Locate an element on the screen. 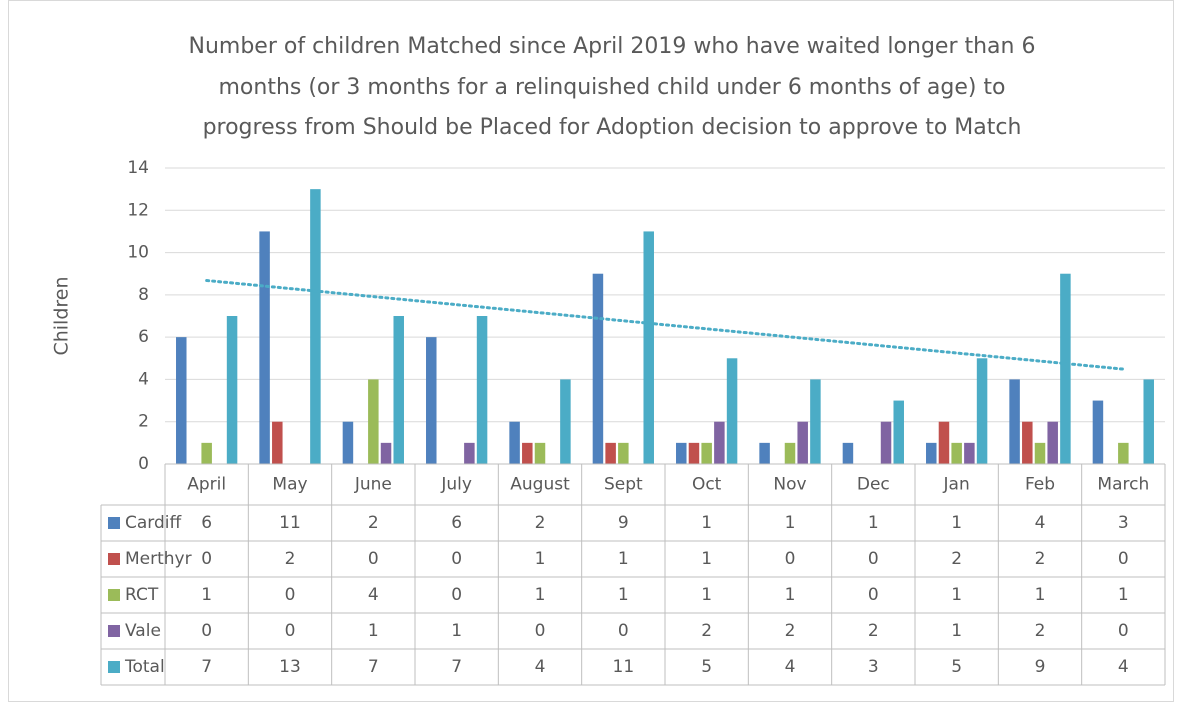 This screenshot has height=702, width=1187. x-tick-label: Oct is located at coordinates (707, 485).